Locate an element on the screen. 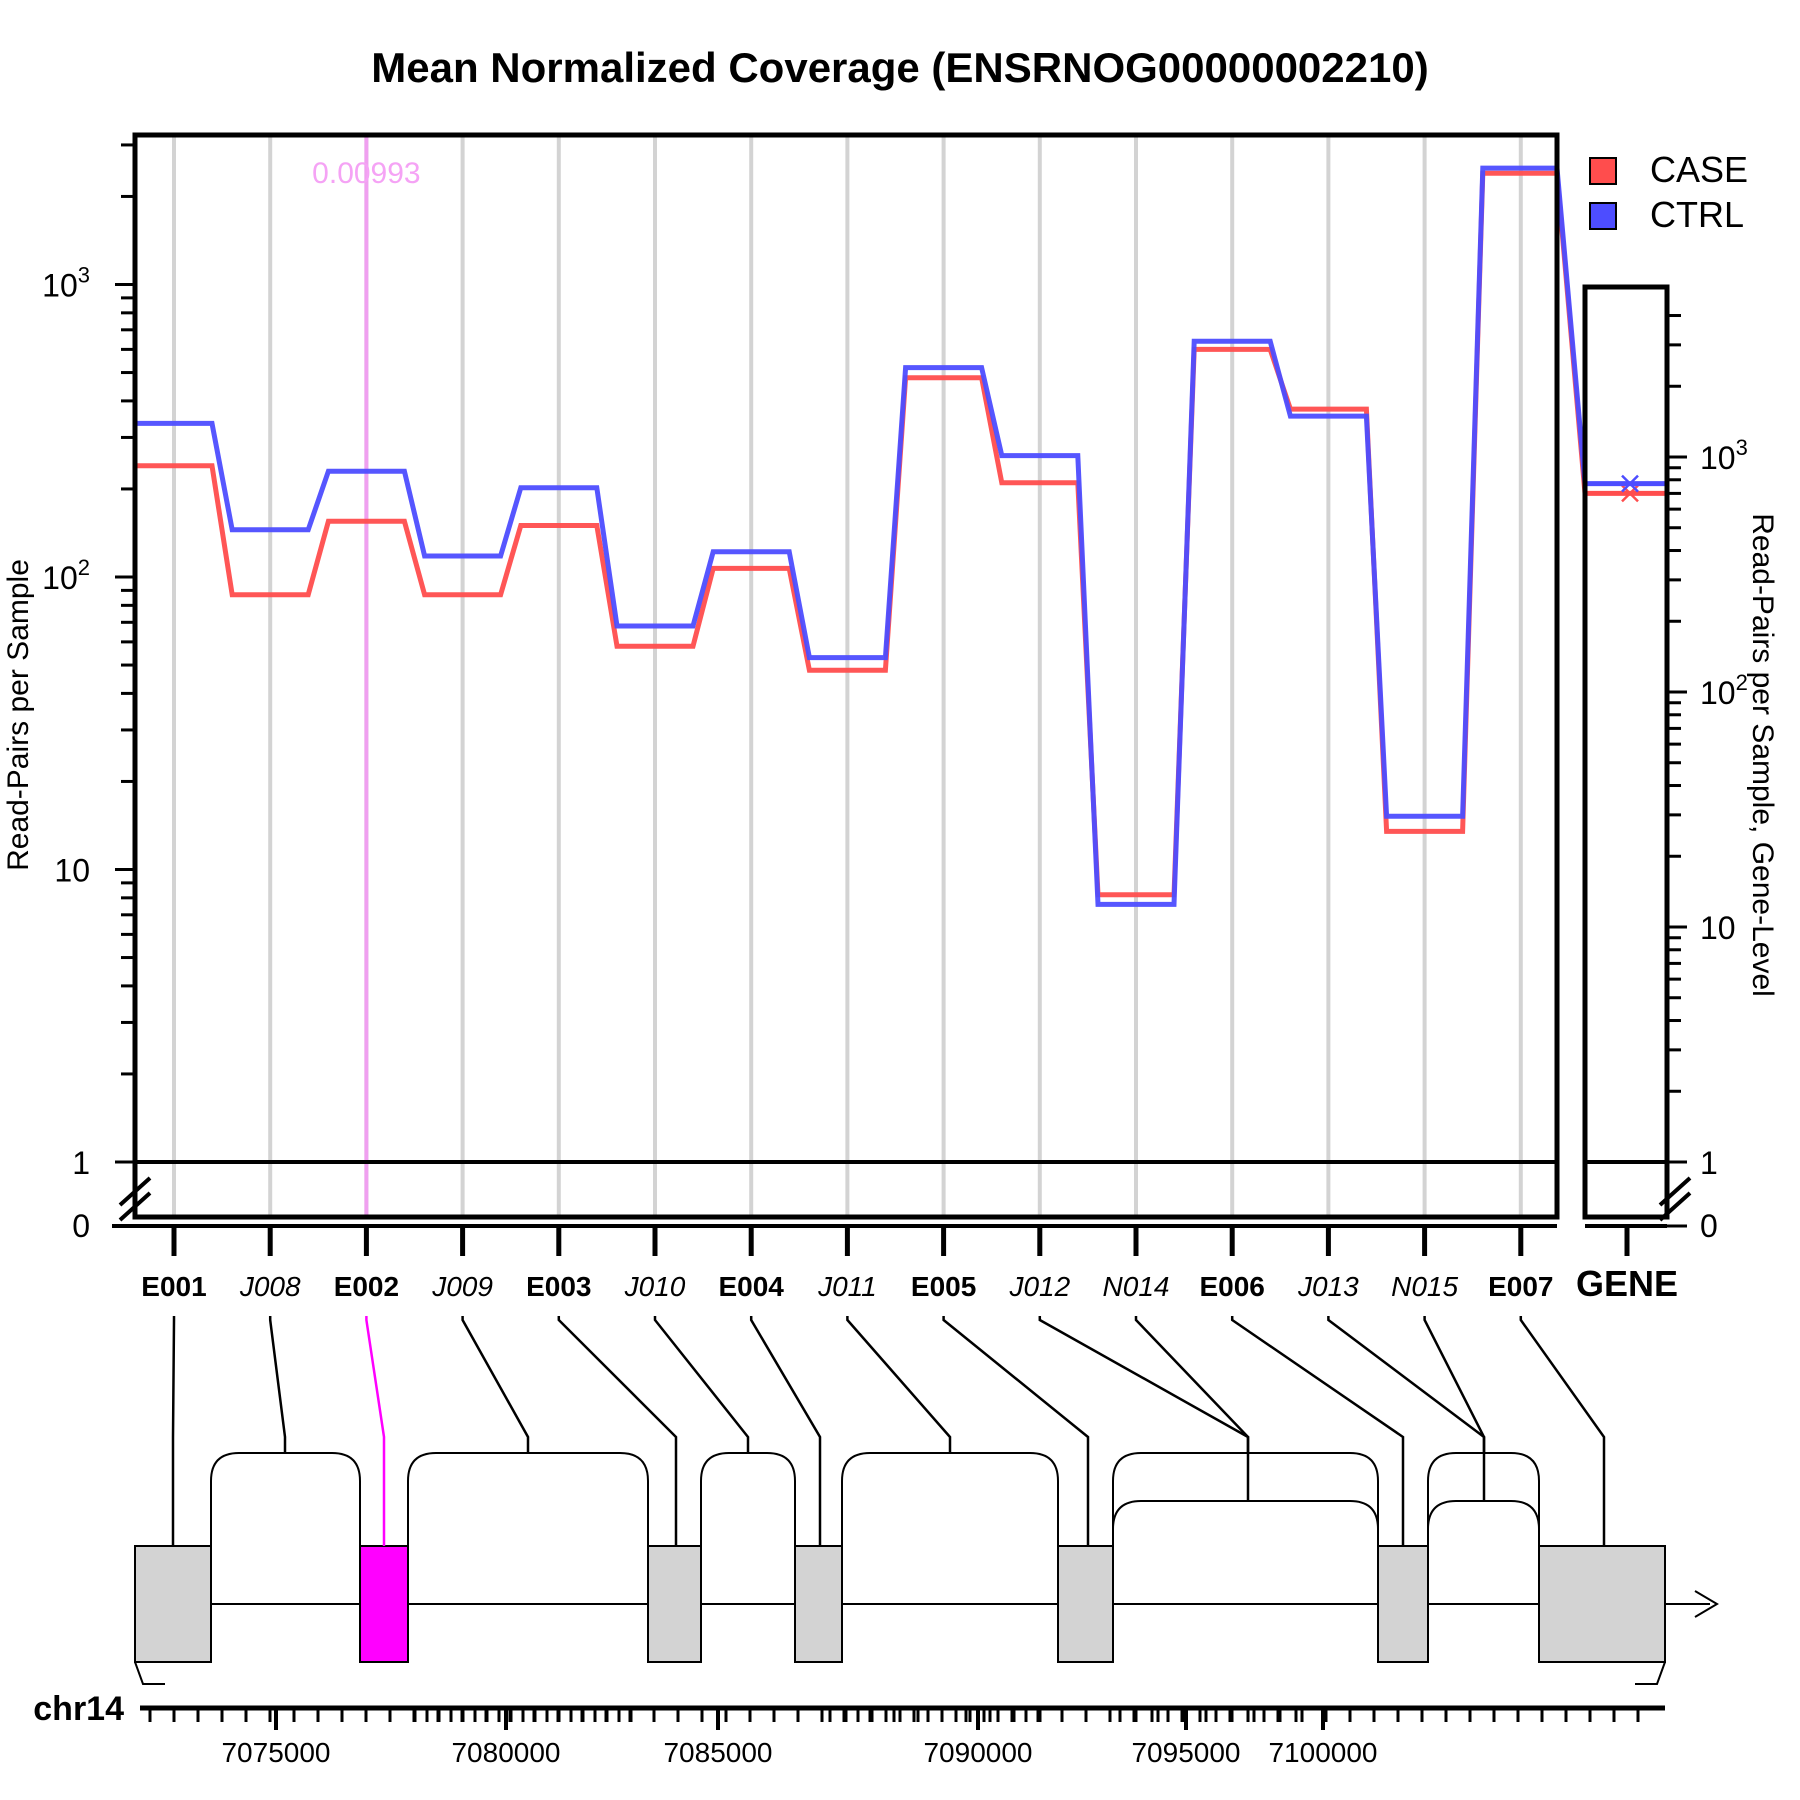 Image resolution: width=1800 pixels, height=1800 pixels. feature-label-e001: E001 is located at coordinates (173, 1286).